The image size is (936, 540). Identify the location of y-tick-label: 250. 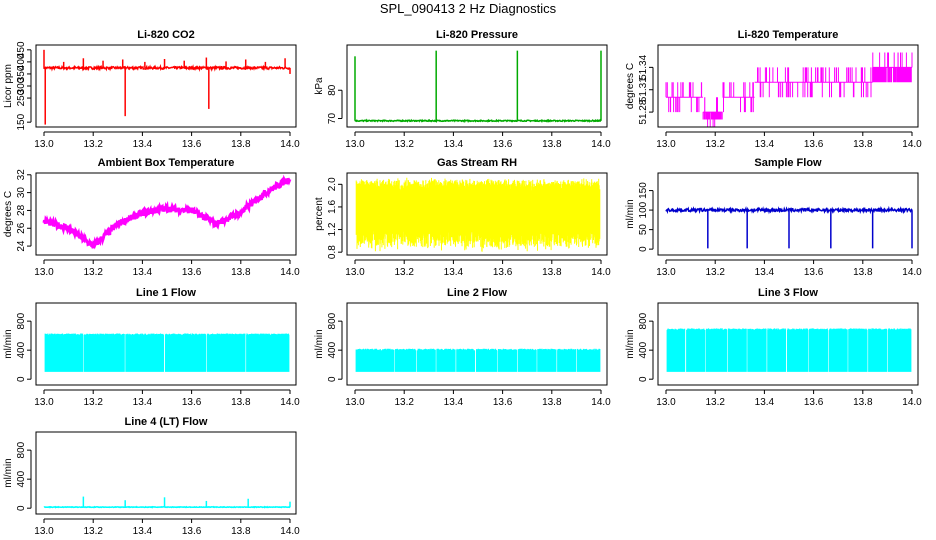
(21, 97).